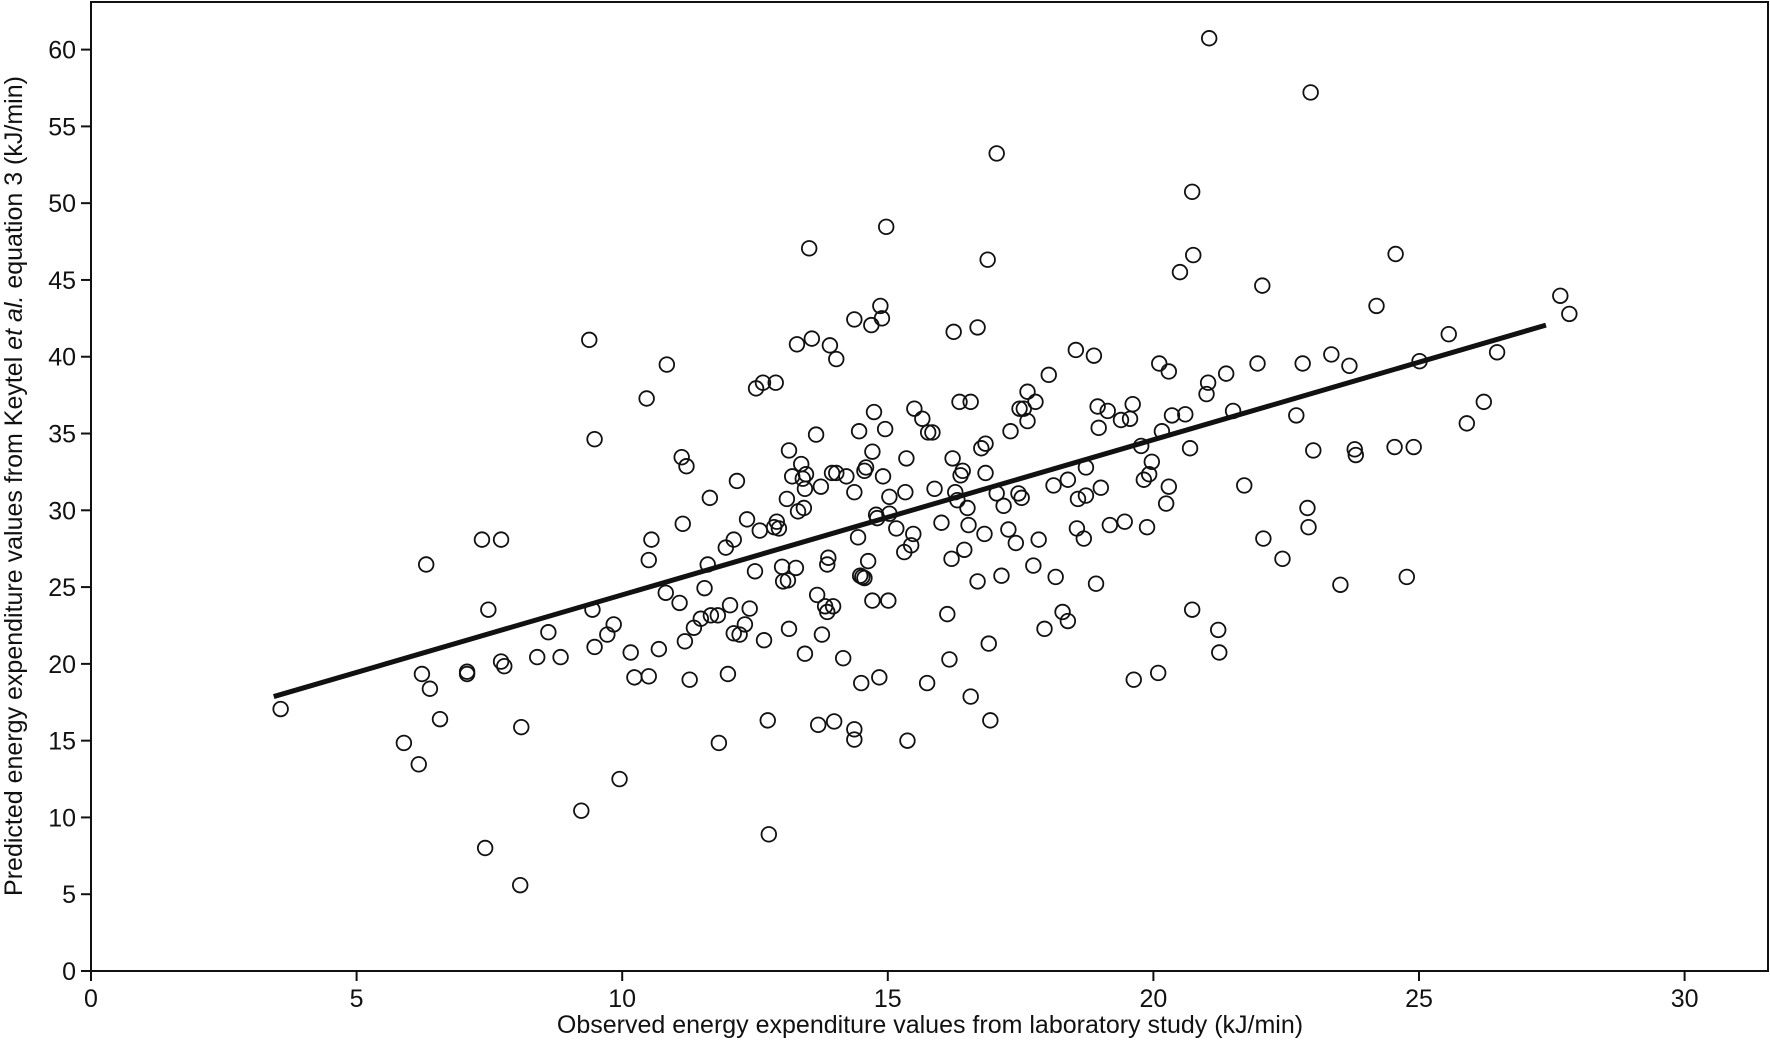 The height and width of the screenshot is (1047, 1770). I want to click on x-tick-label: 0, so click(91, 999).